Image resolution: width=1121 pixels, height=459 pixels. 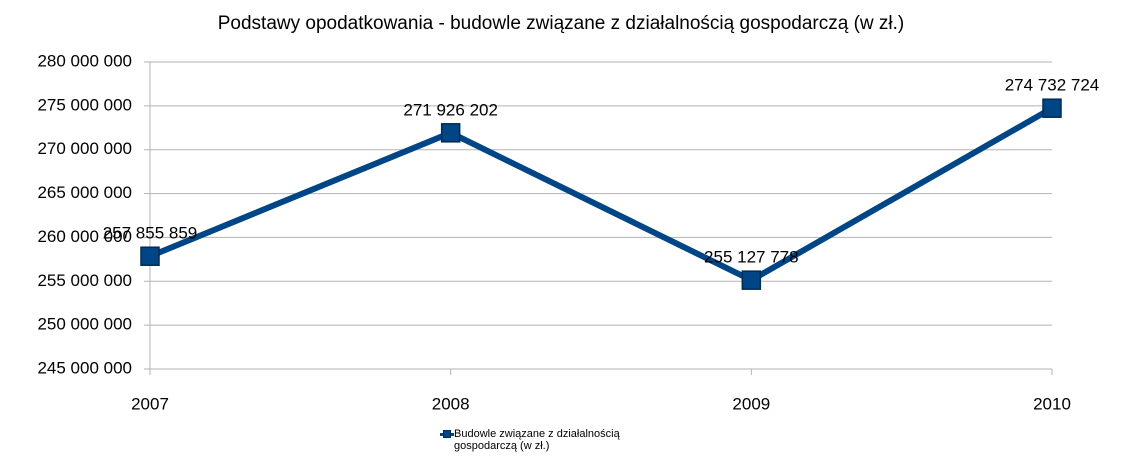 What do you see at coordinates (150, 233) in the screenshot?
I see `data-label: 257 855 859` at bounding box center [150, 233].